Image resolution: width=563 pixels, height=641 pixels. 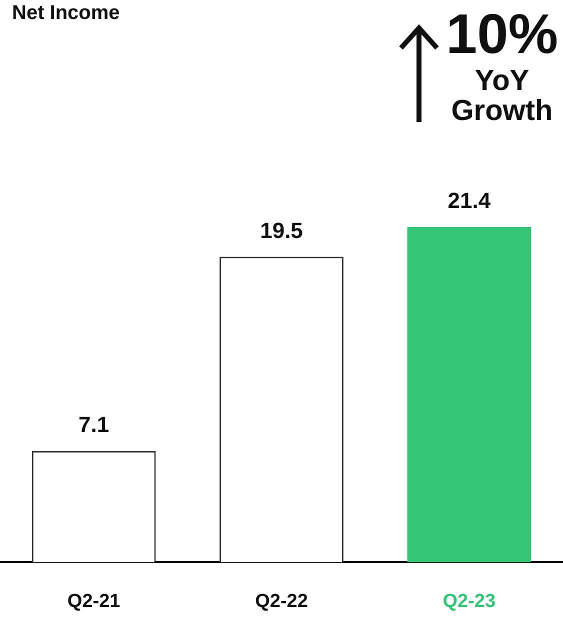 I want to click on data-label: 7.1, so click(x=94, y=425).